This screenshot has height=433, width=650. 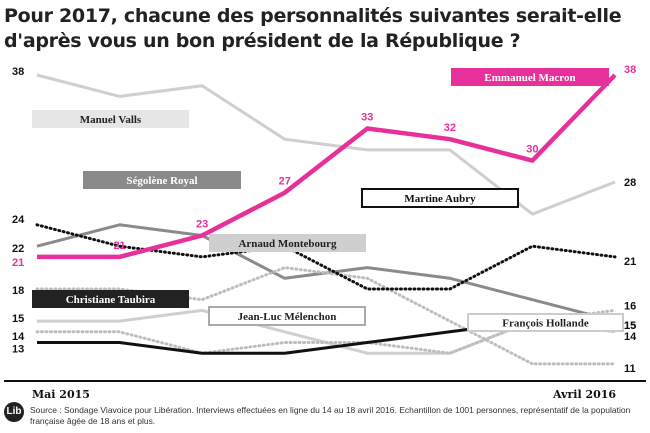 I want to click on legend-label-arnaud-montebourg: Arnaud Montebourg, so click(x=287, y=244).